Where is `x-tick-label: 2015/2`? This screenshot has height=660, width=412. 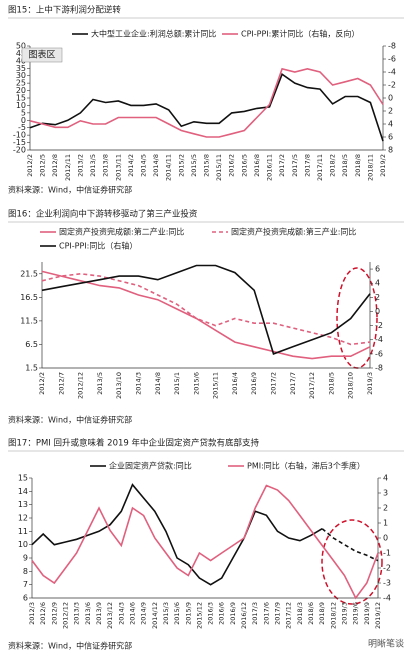 x-tick-label: 2015/2 is located at coordinates (181, 165).